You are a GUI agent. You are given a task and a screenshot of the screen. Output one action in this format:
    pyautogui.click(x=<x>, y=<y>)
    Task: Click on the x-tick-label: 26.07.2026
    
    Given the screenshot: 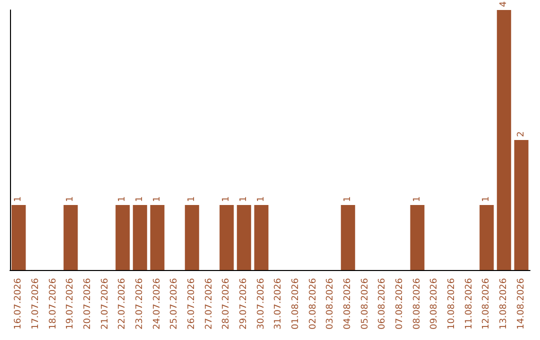 What is the action you would take?
    pyautogui.click(x=192, y=304)
    